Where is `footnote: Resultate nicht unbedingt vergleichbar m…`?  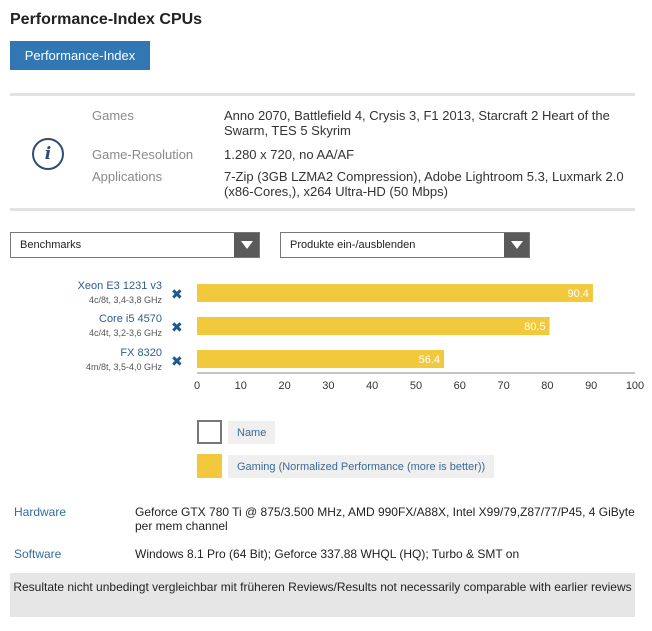 footnote: Resultate nicht unbedingt vergleichbar m… is located at coordinates (322, 595).